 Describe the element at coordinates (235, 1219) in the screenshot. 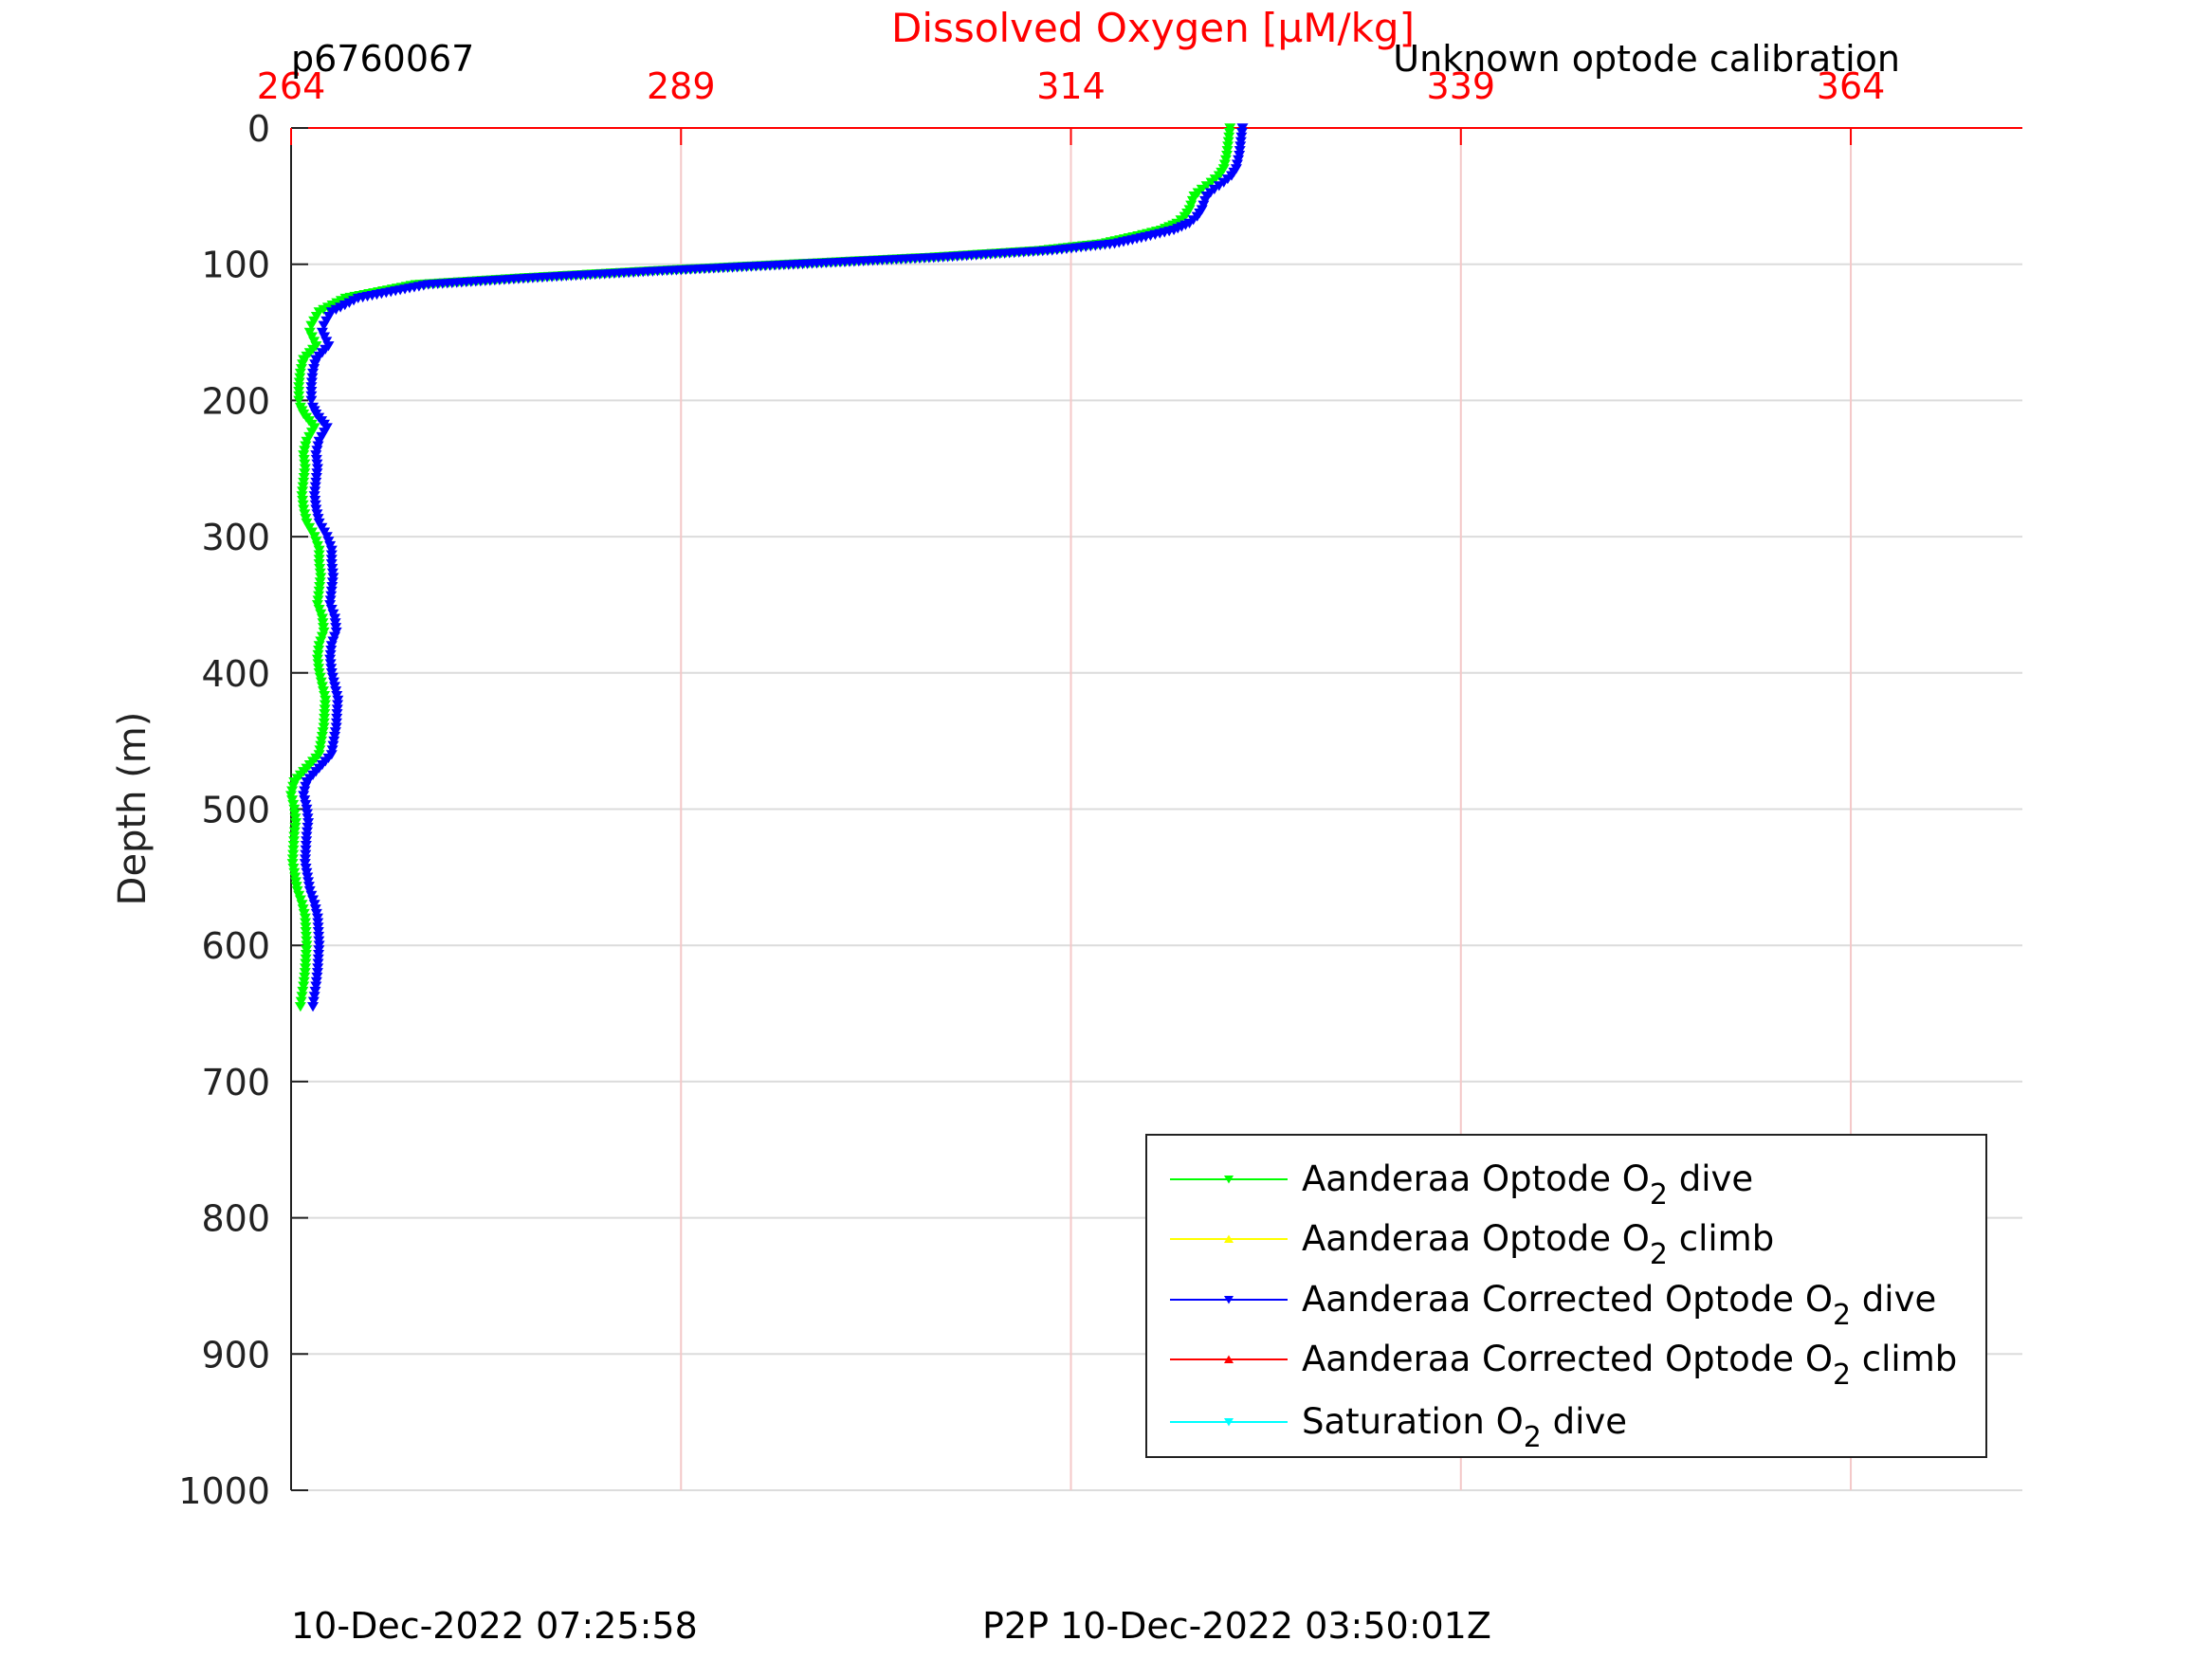

I see `y-tick-label: 800` at that location.